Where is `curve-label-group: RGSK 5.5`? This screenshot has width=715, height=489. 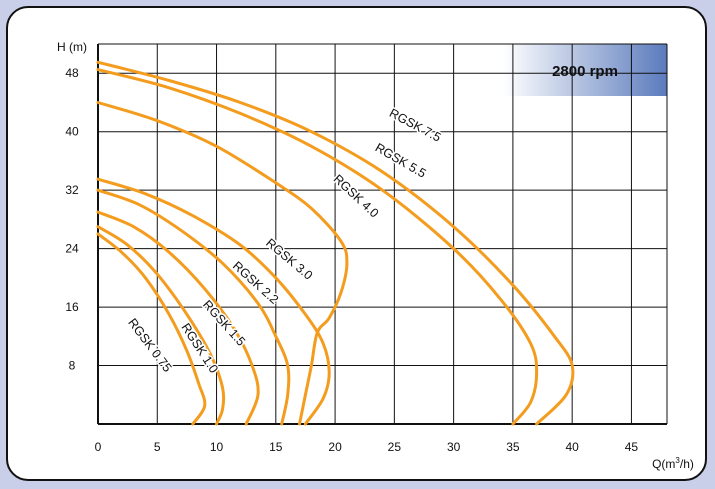
curve-label-group: RGSK 5.5 is located at coordinates (400, 160).